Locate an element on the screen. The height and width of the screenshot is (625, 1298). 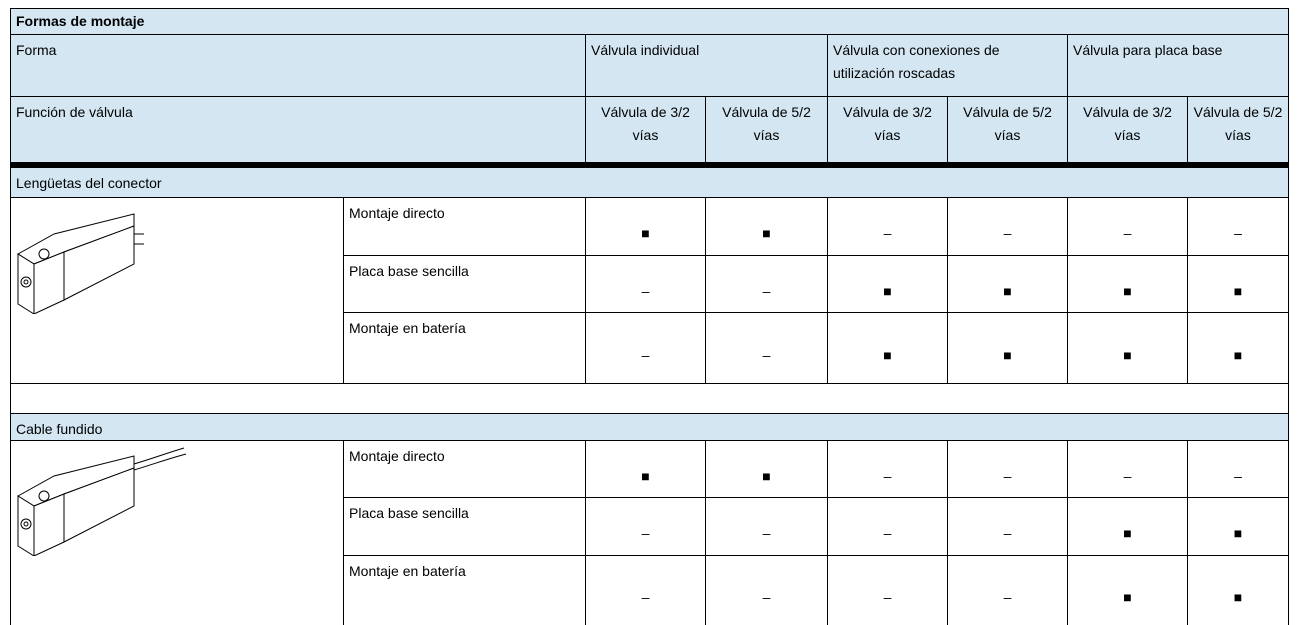
group-header: Válvula para placa base is located at coordinates (1178, 65).